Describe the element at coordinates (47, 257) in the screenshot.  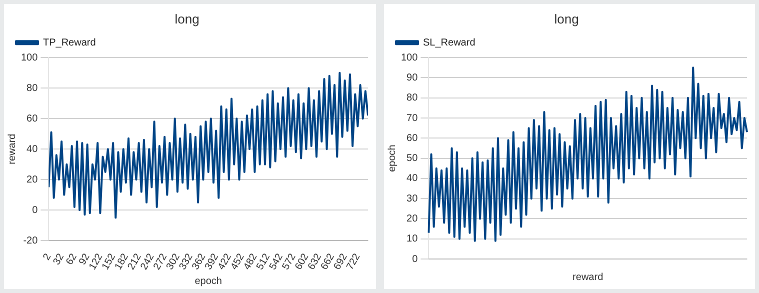
I see `x-tick-label: 2` at that location.